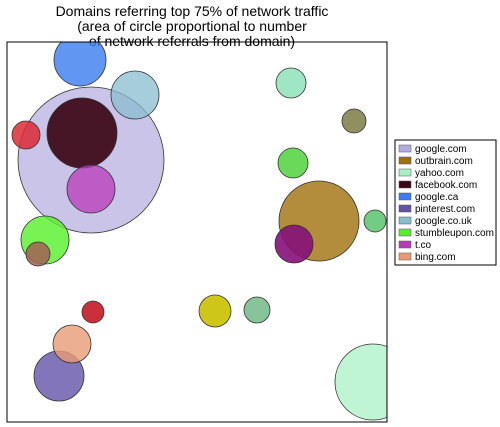  I want to click on legend-label-8: t.co, so click(423, 245).